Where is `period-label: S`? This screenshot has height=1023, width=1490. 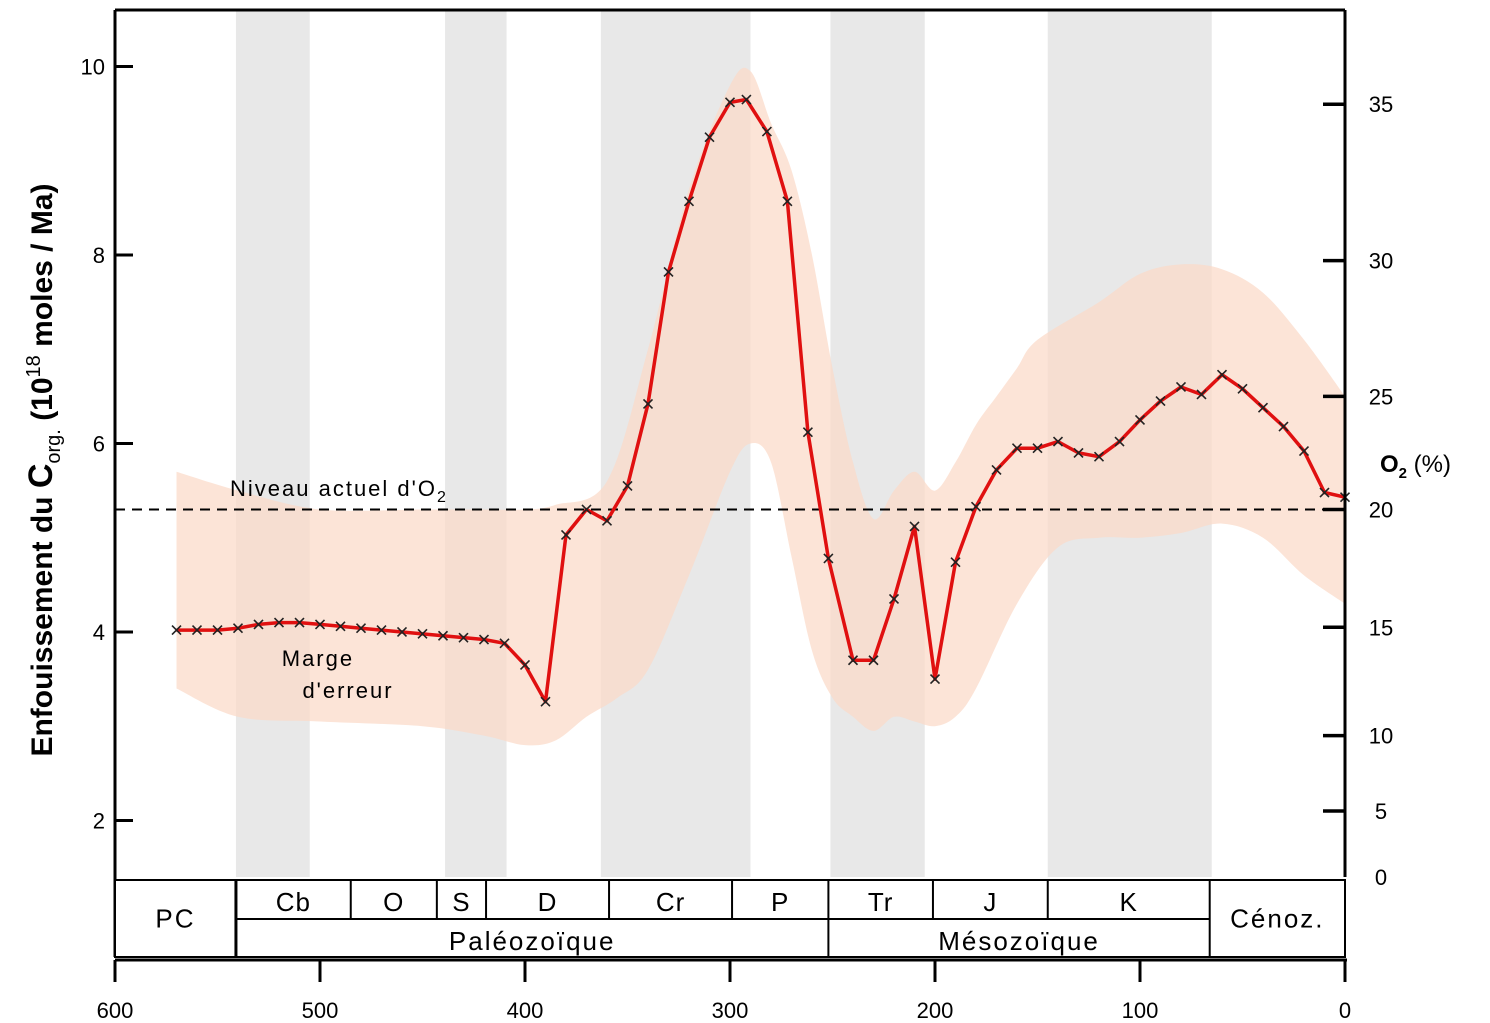 period-label: S is located at coordinates (461, 902).